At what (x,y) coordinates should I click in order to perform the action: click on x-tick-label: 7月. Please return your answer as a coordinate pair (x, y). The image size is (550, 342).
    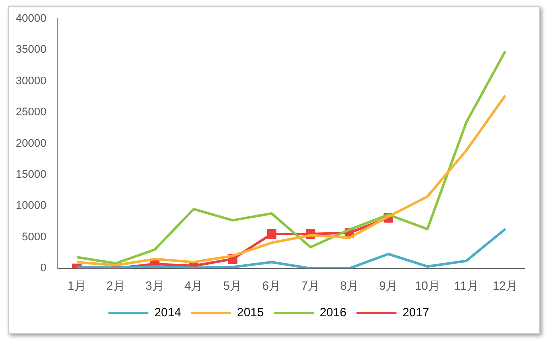
    Looking at the image, I should click on (310, 286).